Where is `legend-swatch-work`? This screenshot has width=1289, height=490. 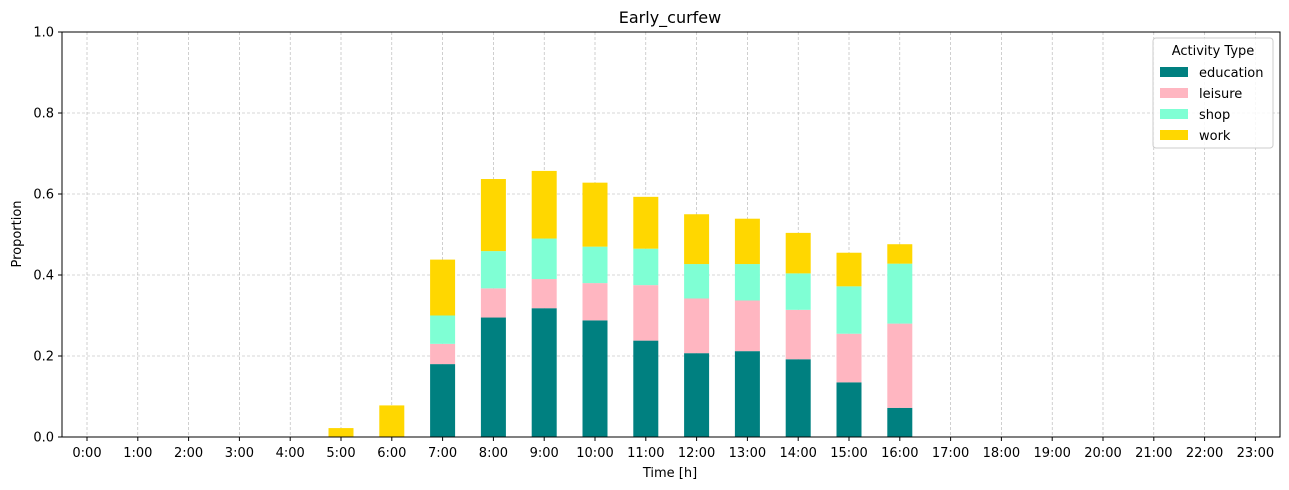
legend-swatch-work is located at coordinates (1174, 135).